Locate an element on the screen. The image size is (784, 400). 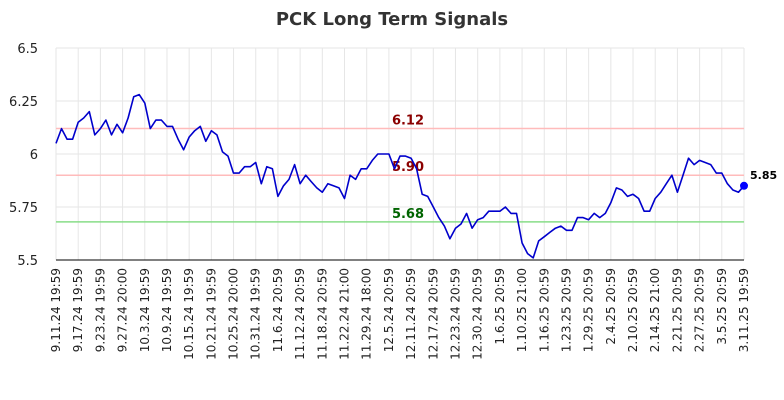
x-tick-label-24: 1.29.25 20:59 is located at coordinates (589, 310).